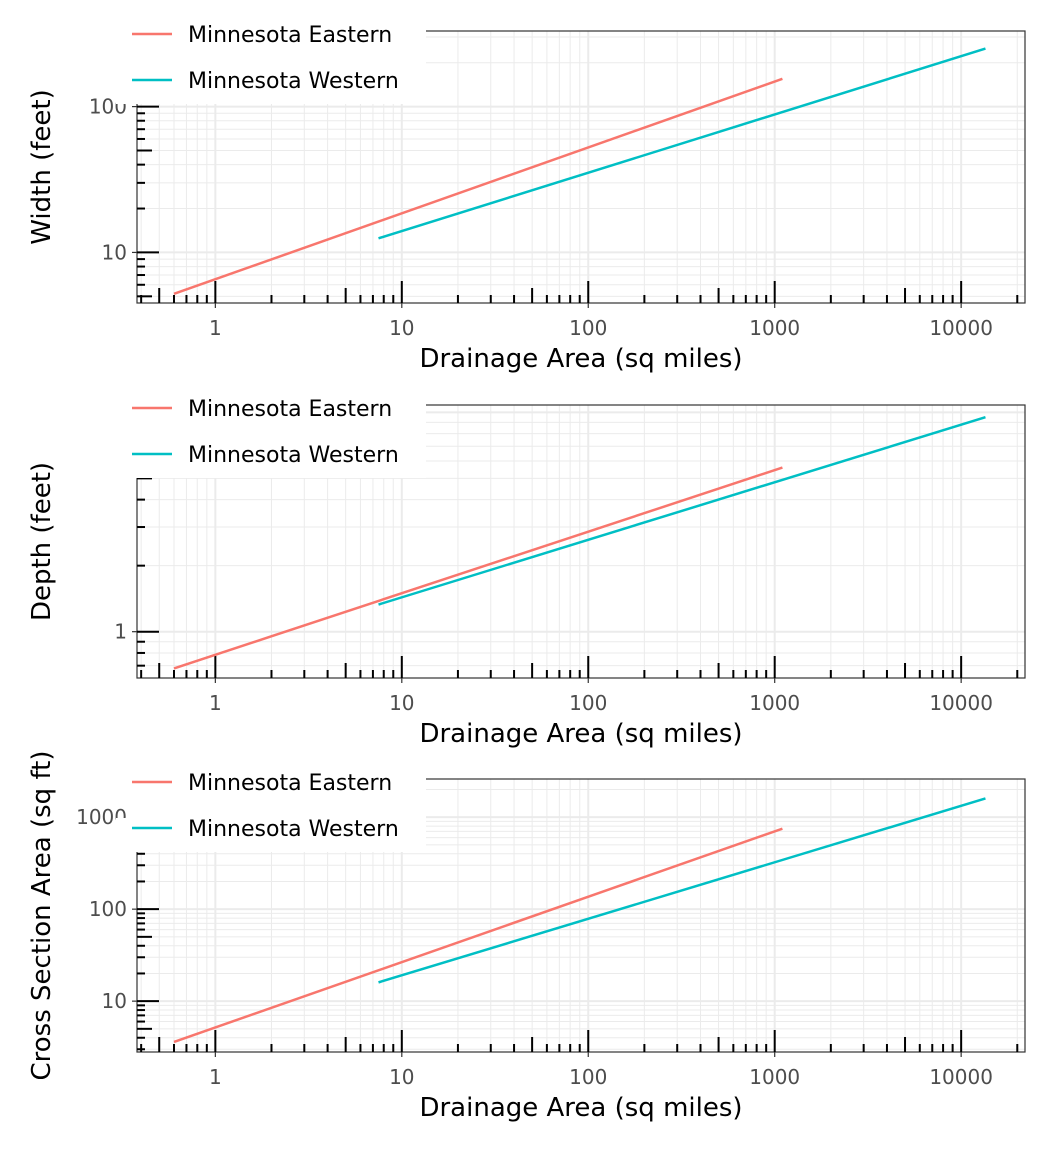  What do you see at coordinates (108, 909) in the screenshot?
I see `y-tick-label: 100` at bounding box center [108, 909].